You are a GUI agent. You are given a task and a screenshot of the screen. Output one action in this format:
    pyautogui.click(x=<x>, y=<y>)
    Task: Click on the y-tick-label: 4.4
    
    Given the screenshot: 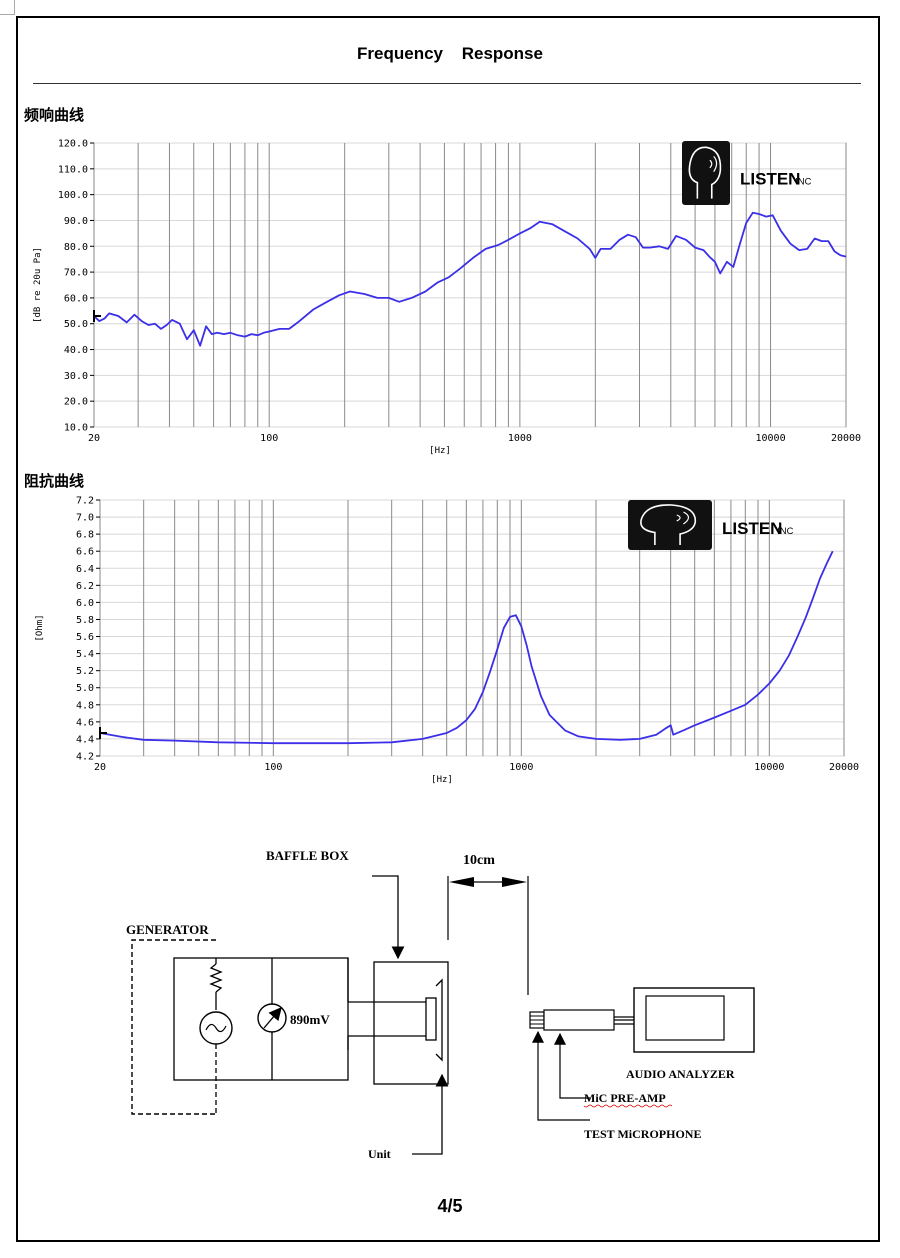 What is the action you would take?
    pyautogui.click(x=85, y=739)
    